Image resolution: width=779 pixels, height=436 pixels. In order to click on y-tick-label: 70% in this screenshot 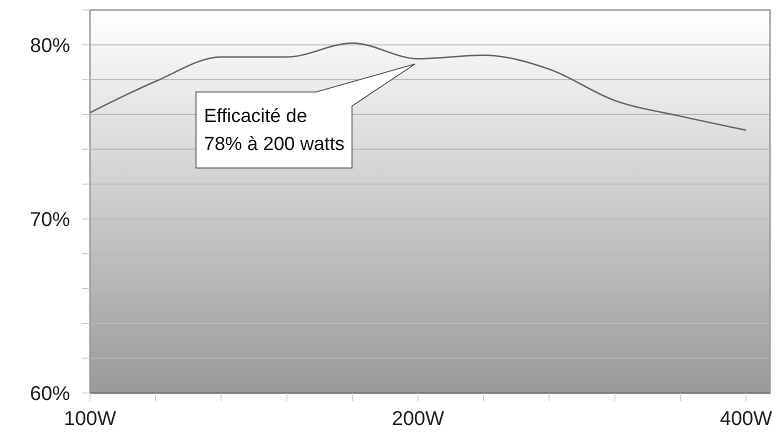, I will do `click(50, 219)`.